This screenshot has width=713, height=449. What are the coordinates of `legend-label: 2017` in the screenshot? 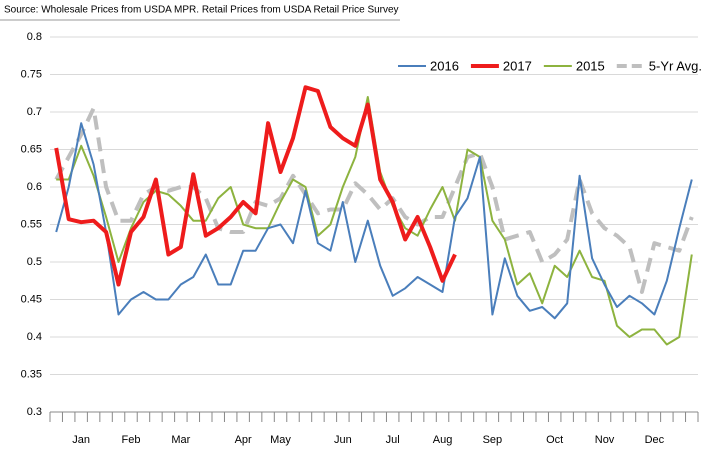 It's located at (517, 65).